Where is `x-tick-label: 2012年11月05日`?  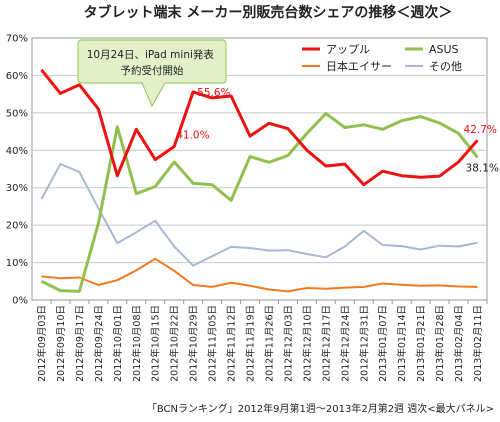 x-tick-label: 2012年11月05日 is located at coordinates (213, 343).